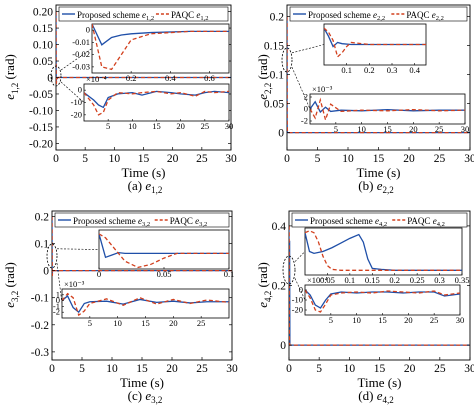 Image resolution: width=474 pixels, height=412 pixels. Describe the element at coordinates (90, 323) in the screenshot. I see `inset-x-tick-label: 5` at that location.